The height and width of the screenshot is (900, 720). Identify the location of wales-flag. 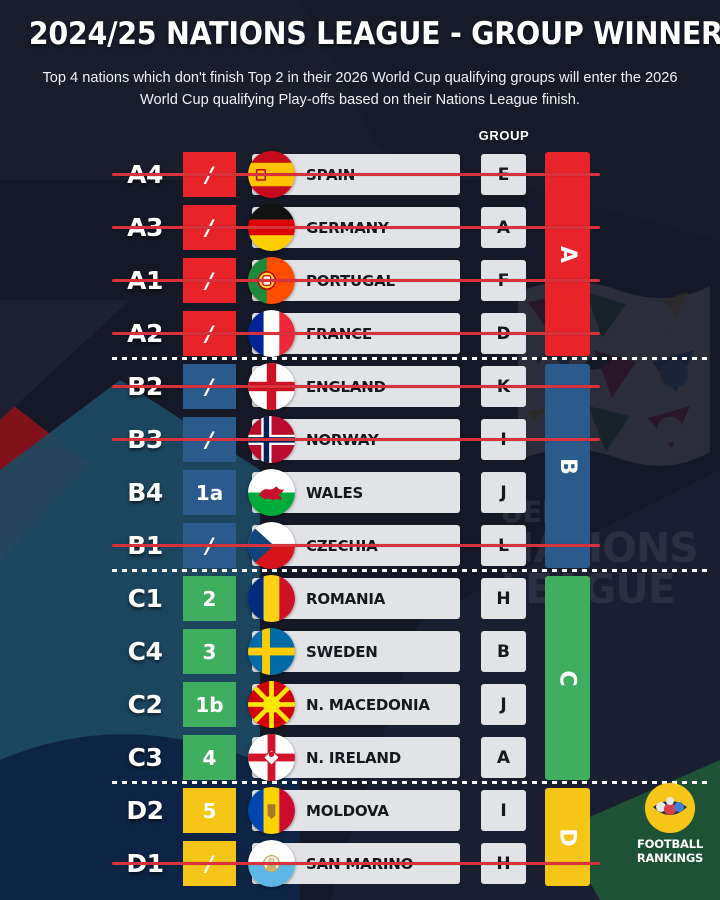
(271, 492).